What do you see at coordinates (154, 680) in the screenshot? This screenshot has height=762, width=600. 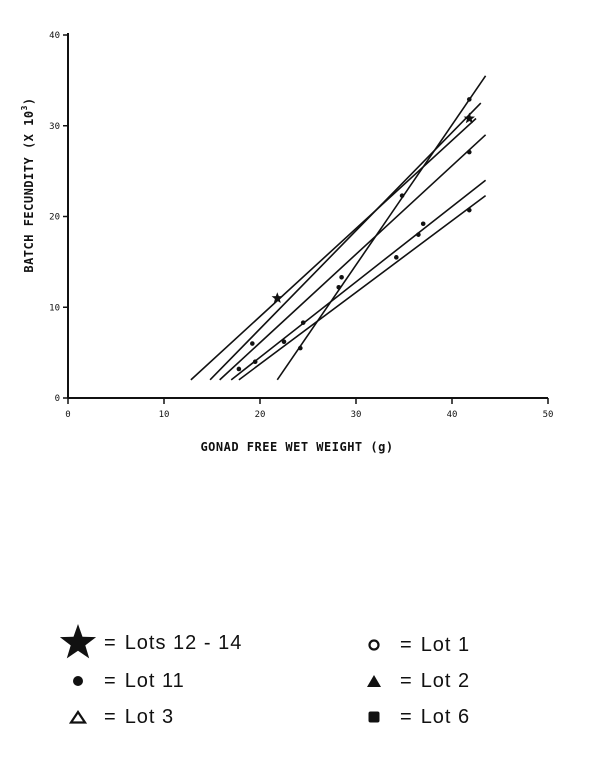 I see `legend-label: Lot 11` at bounding box center [154, 680].